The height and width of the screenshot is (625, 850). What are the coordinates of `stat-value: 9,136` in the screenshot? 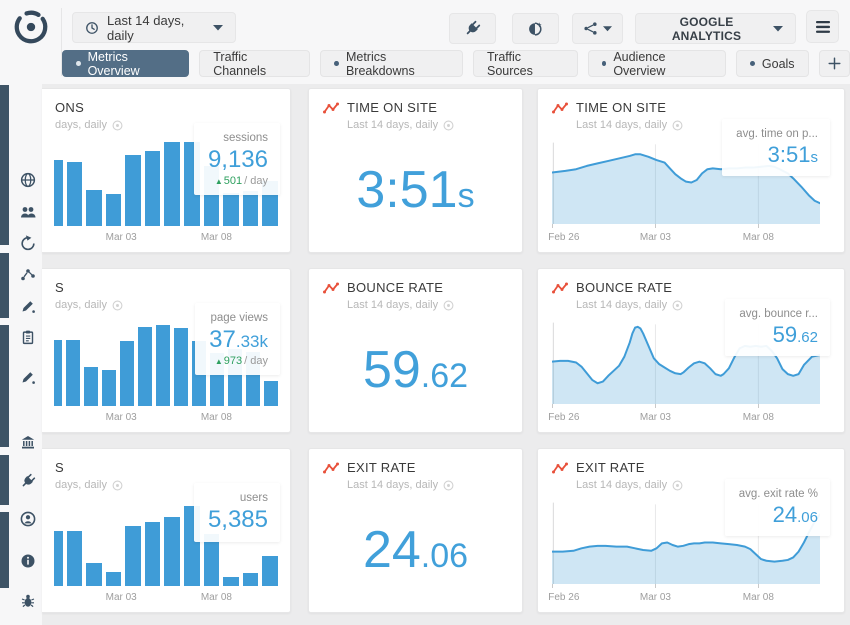 It's located at (237, 159).